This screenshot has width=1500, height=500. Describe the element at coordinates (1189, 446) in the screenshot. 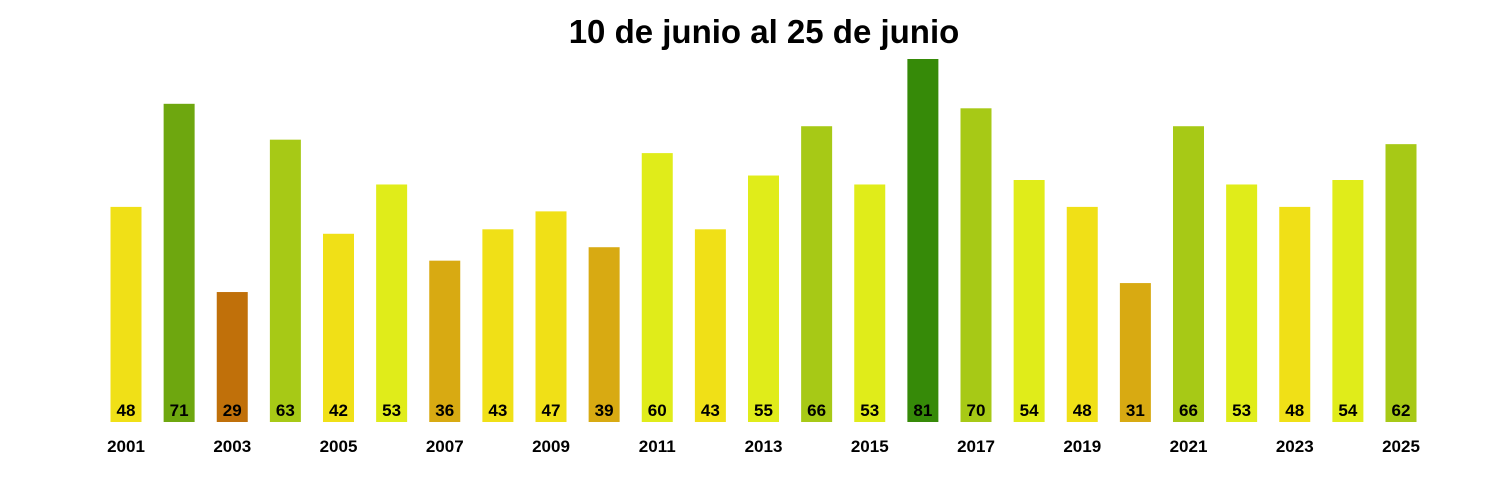

I see `x-tick-label-2021: 2021` at that location.